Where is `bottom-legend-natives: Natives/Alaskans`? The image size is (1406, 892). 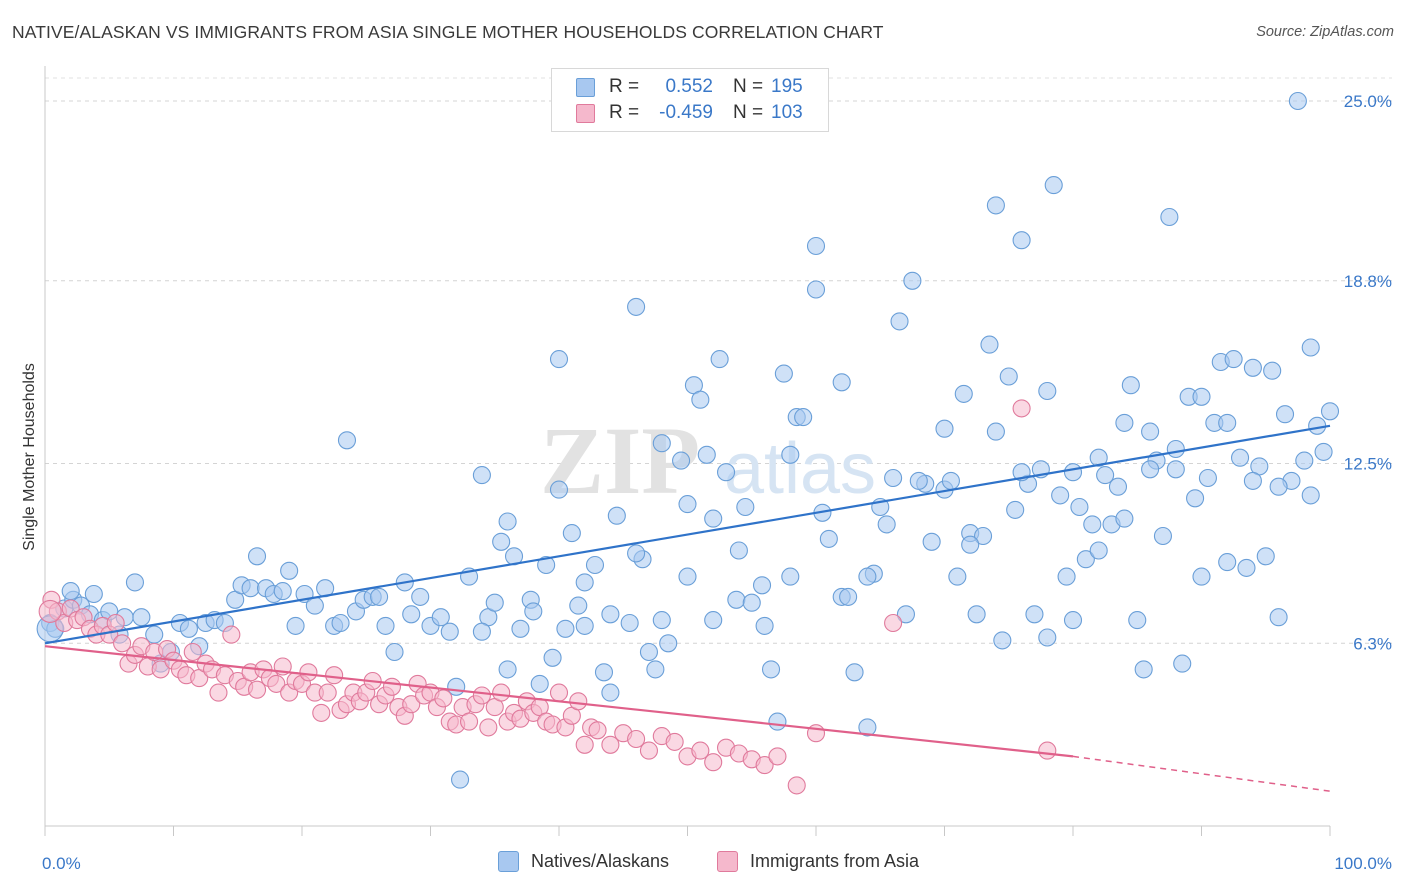
bottom-legend-natives: Natives/Alaskans is located at coordinates (583, 861).